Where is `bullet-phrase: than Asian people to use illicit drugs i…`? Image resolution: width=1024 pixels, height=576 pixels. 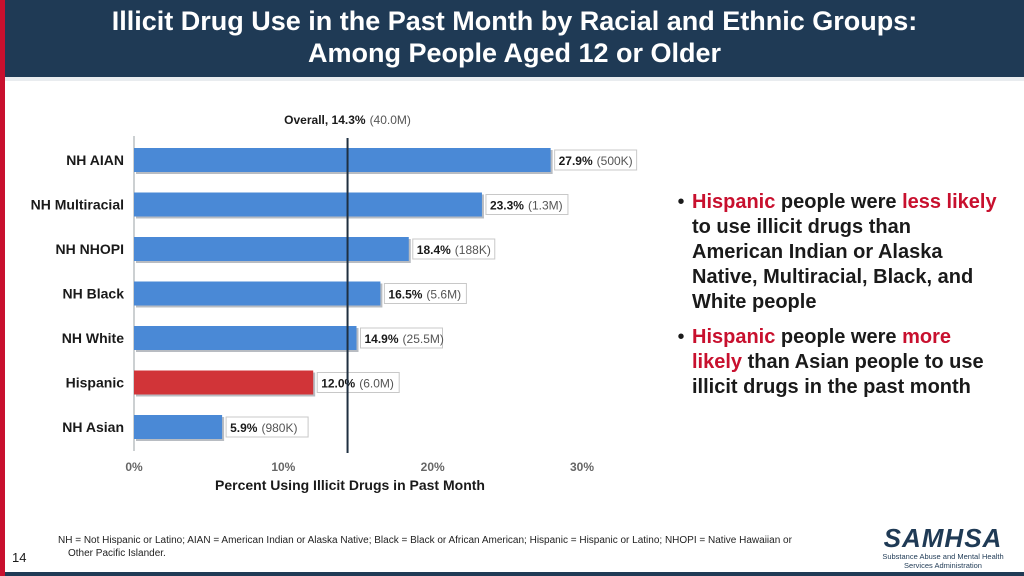
bullet-phrase: than Asian people to use illicit drugs i… is located at coordinates (838, 374).